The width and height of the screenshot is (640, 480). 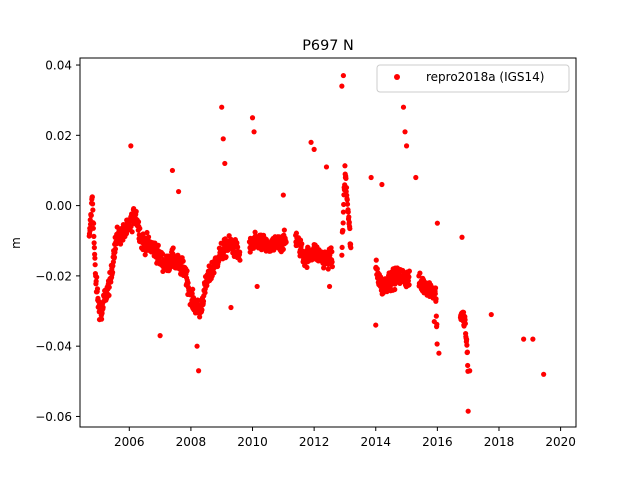 I want to click on x-tick-label: 2016, so click(x=437, y=442).